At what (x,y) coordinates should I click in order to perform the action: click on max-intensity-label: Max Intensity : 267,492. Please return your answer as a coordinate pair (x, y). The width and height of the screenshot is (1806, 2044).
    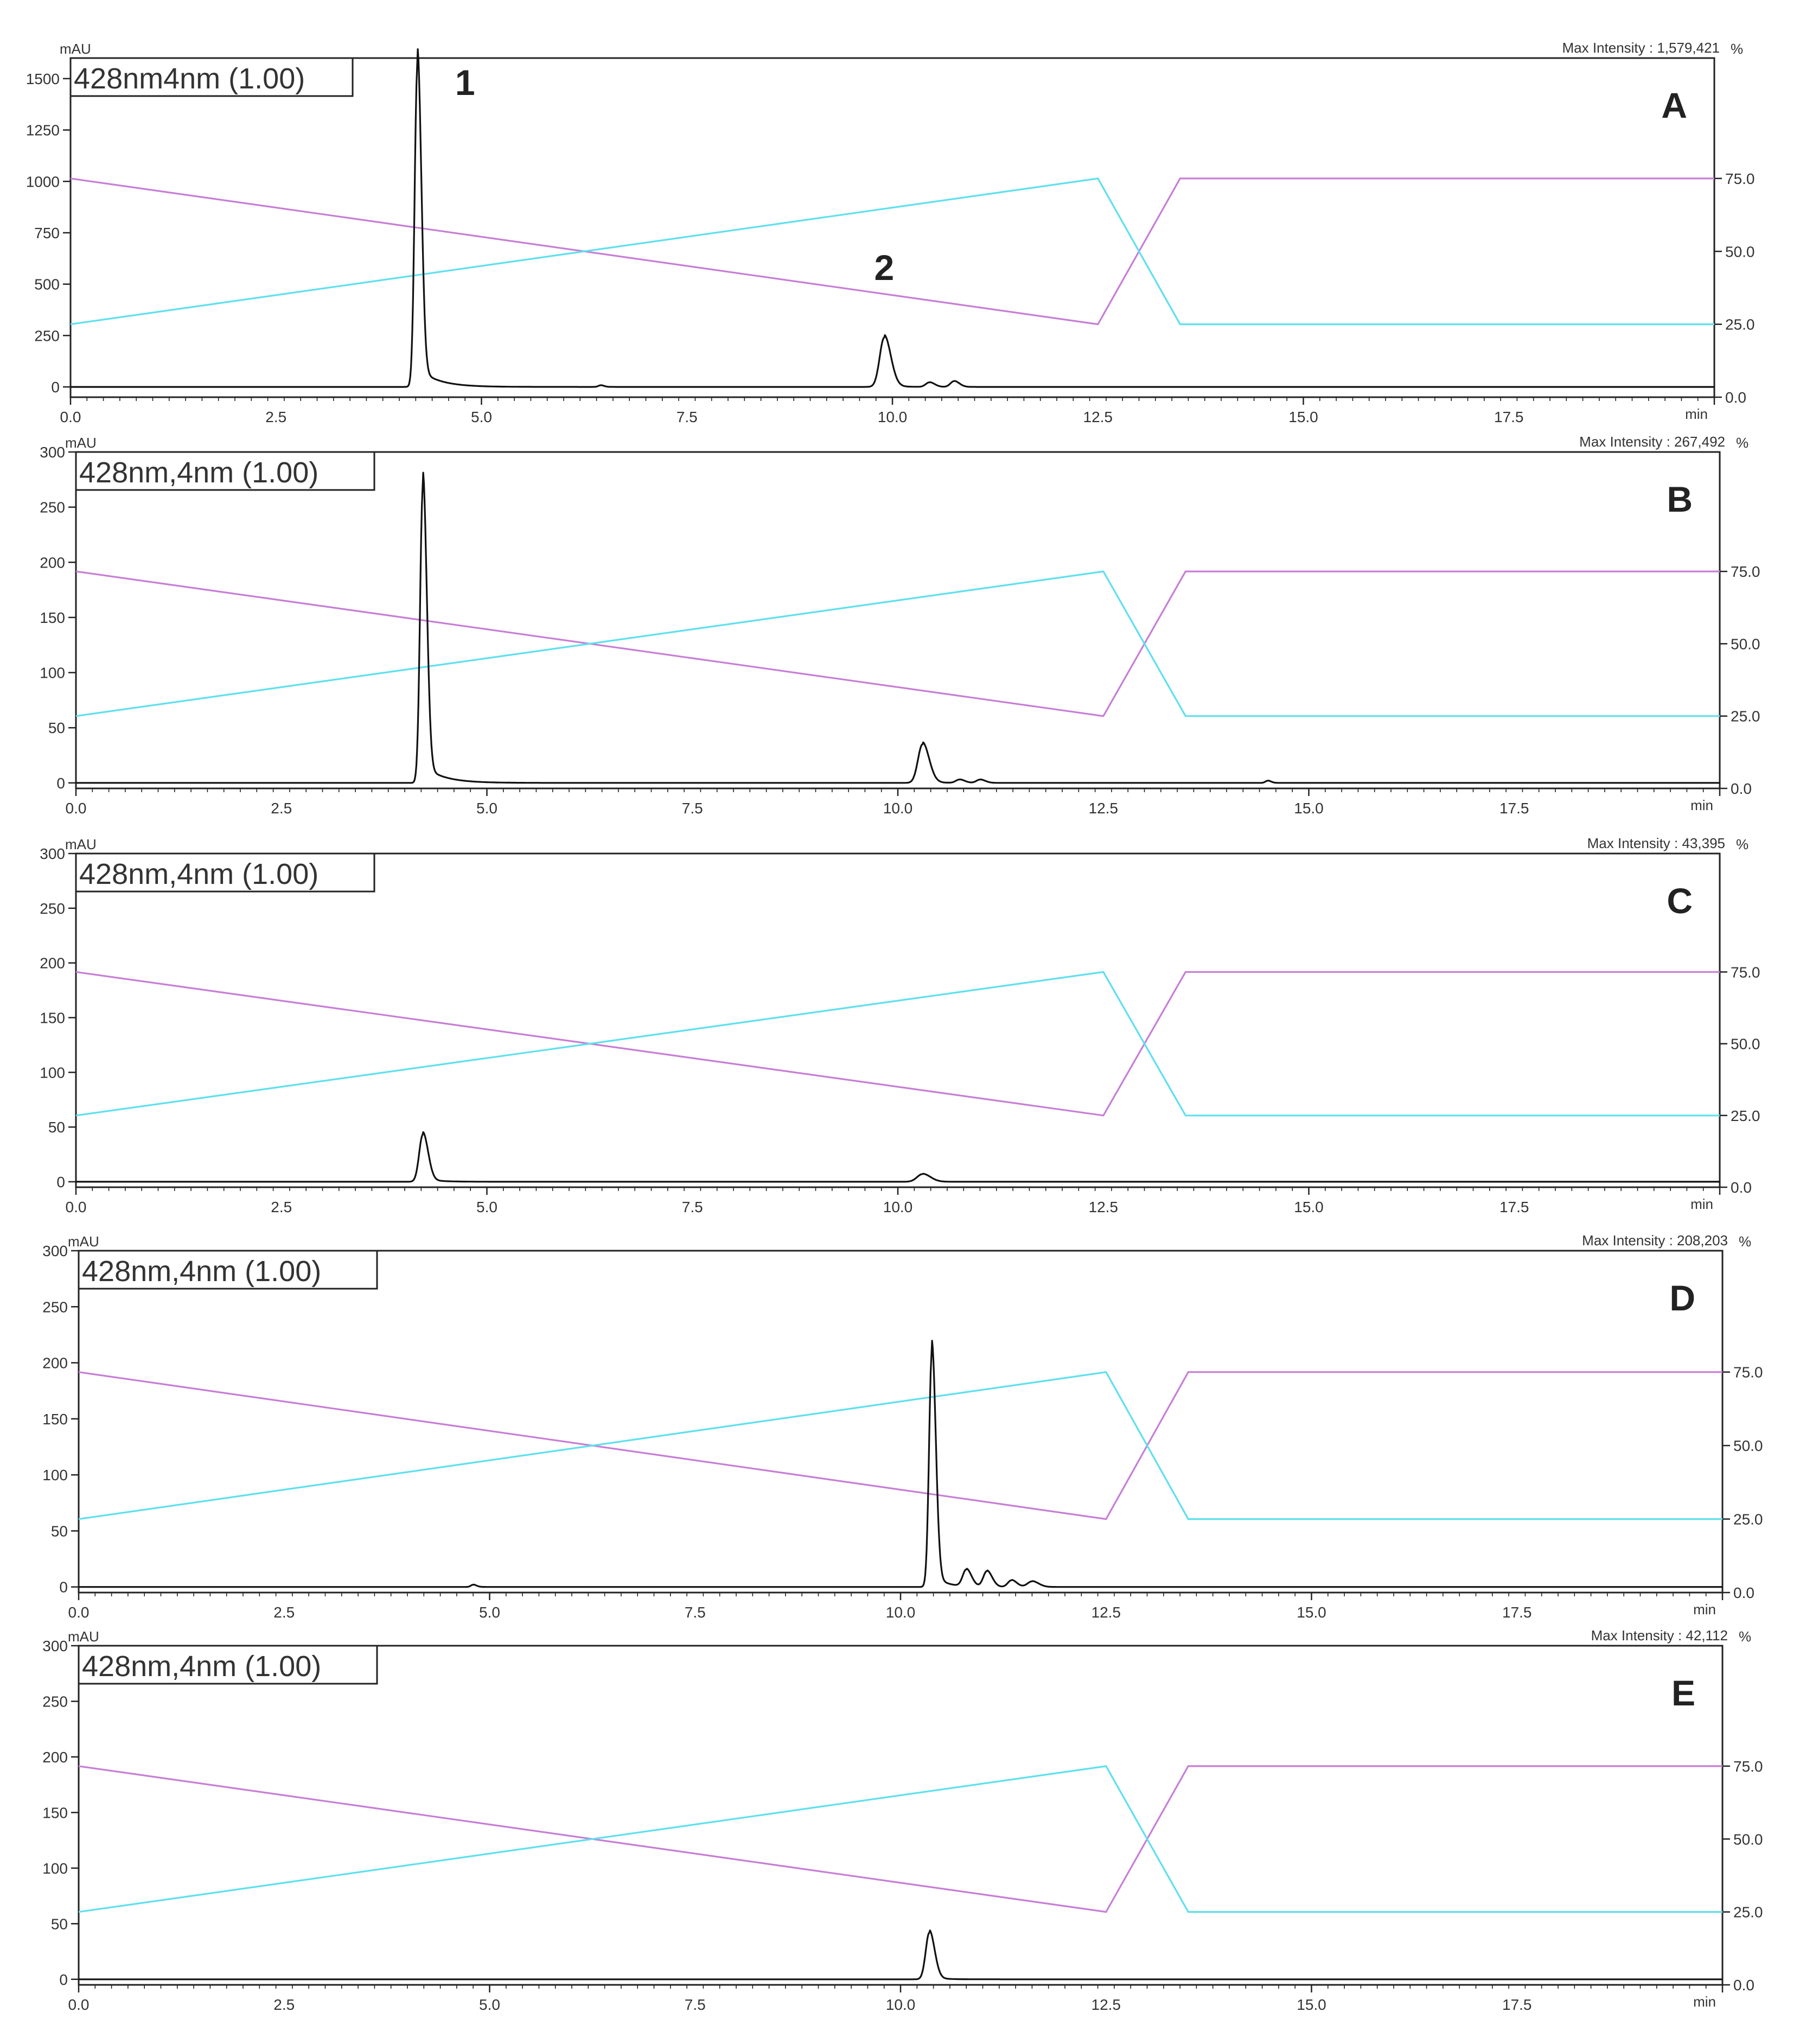
    Looking at the image, I should click on (1652, 442).